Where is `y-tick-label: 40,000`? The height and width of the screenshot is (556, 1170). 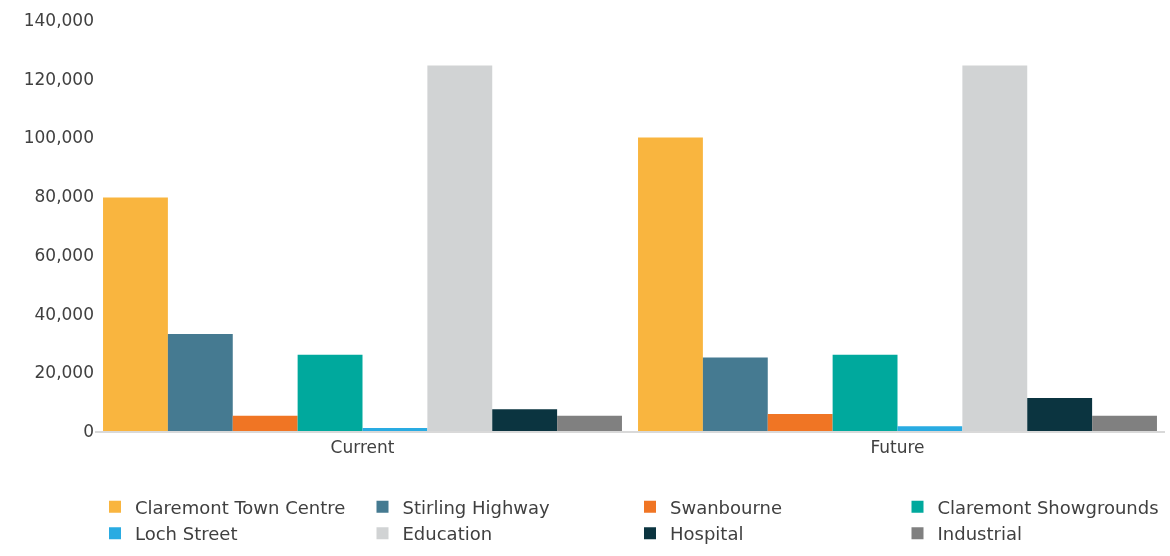
y-tick-label: 40,000 is located at coordinates (64, 313).